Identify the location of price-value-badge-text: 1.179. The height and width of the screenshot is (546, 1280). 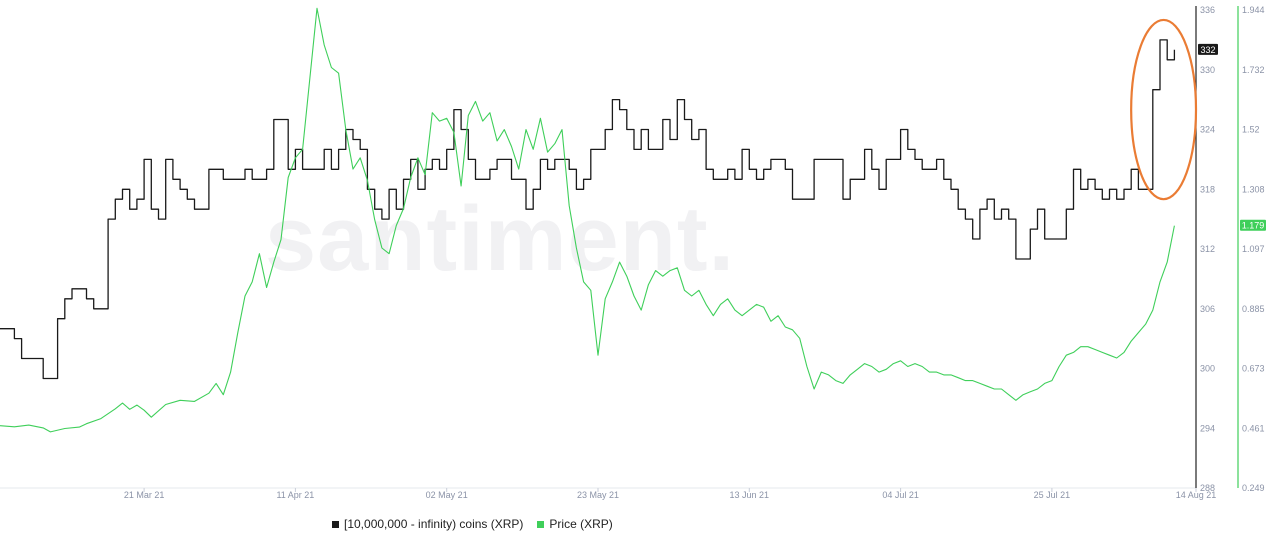
(1253, 226).